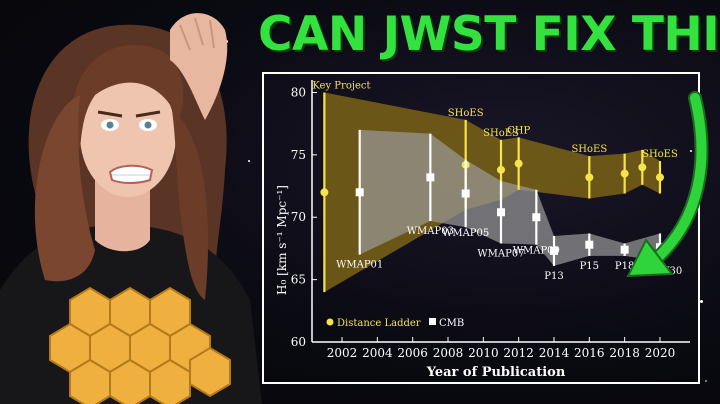 The image size is (720, 404). I want to click on x-tick-label: 2004, so click(377, 353).